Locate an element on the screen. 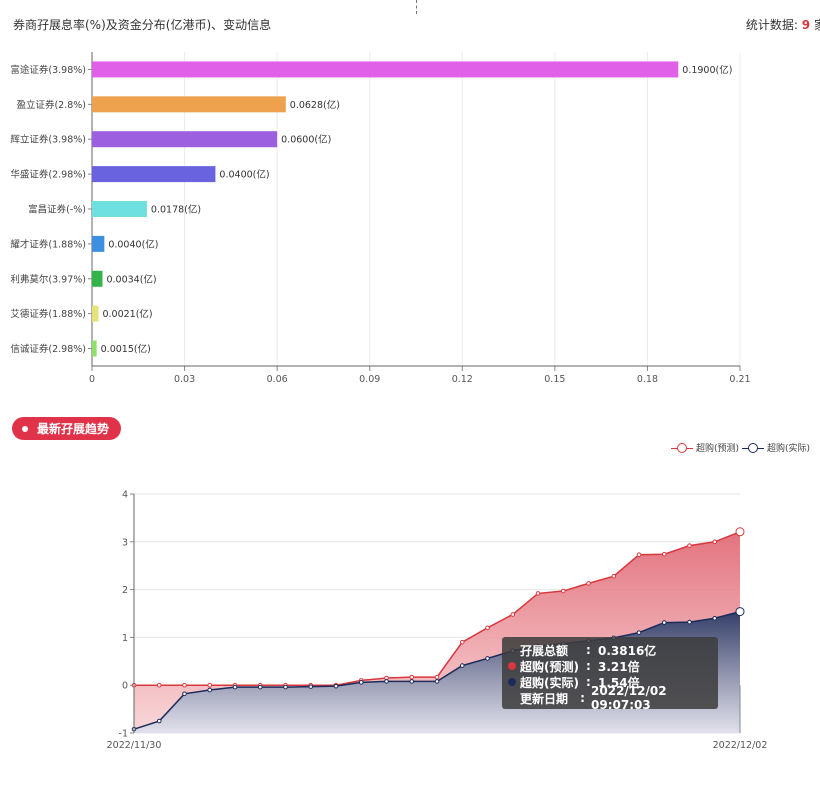 This screenshot has width=820, height=790. tooltip-row-actual: 超购(实际) : 1.54倍 is located at coordinates (574, 682).